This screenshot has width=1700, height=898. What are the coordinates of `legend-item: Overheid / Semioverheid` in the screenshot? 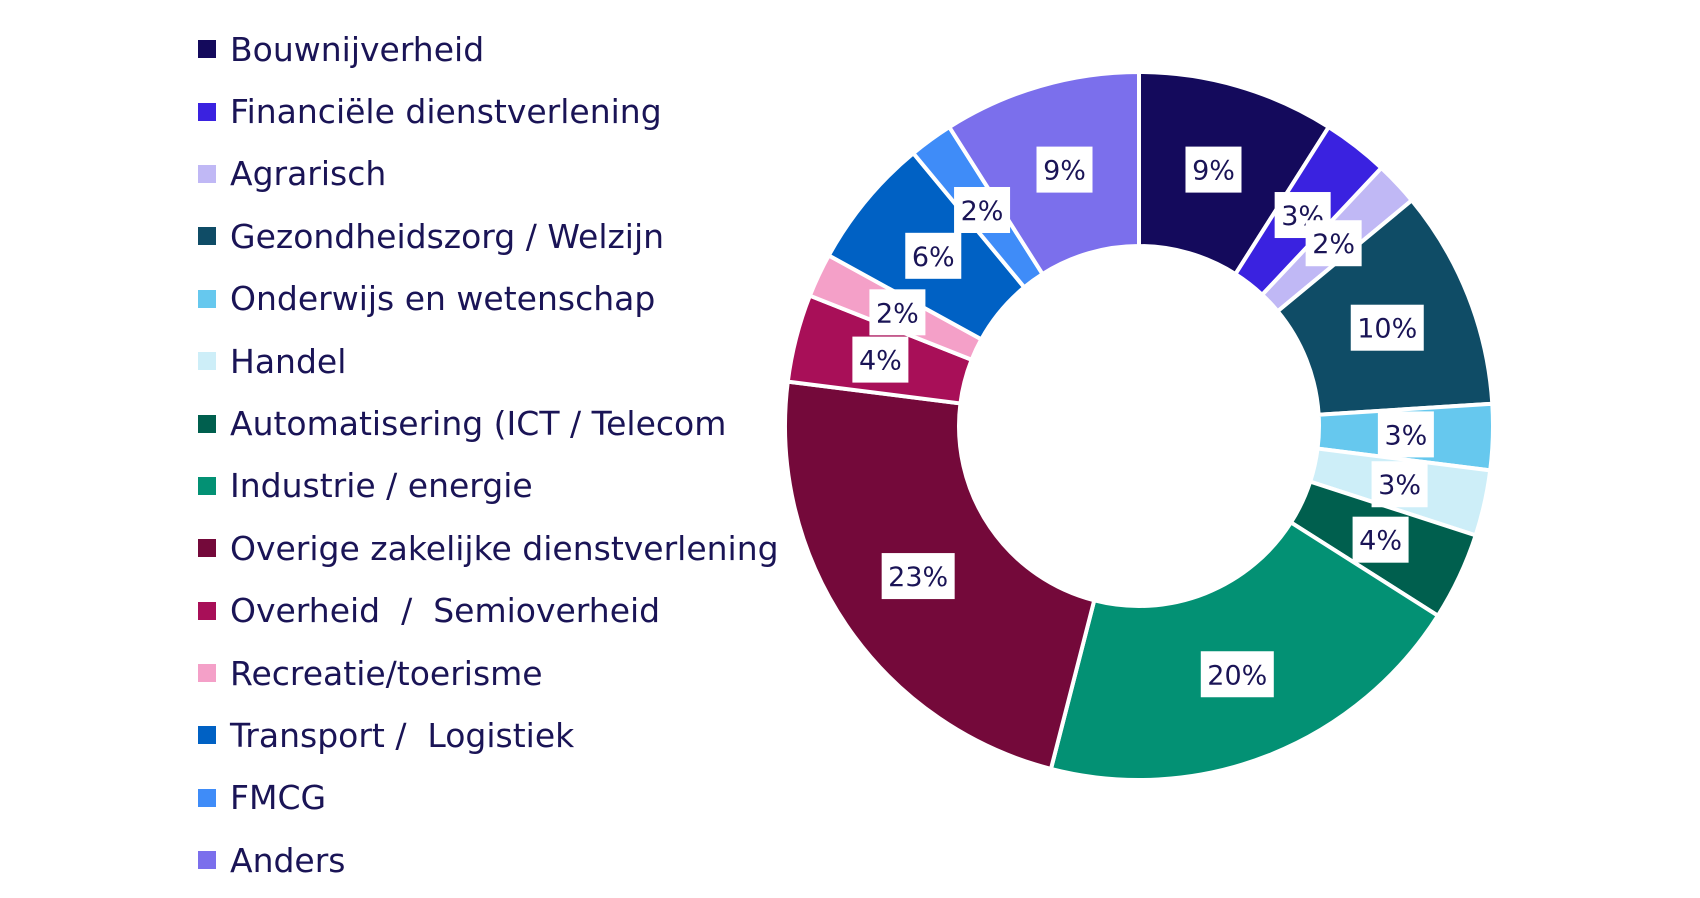 It's located at (488, 611).